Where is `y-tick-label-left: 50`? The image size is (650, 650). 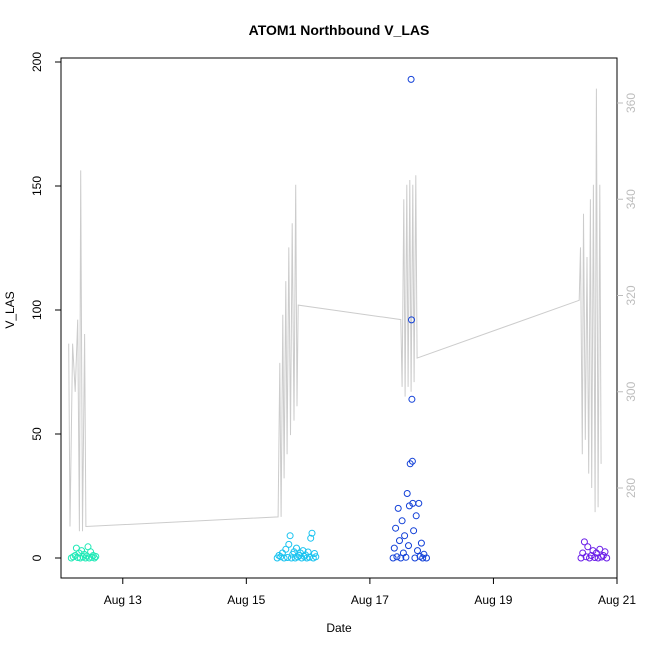 y-tick-label-left: 50 is located at coordinates (37, 434).